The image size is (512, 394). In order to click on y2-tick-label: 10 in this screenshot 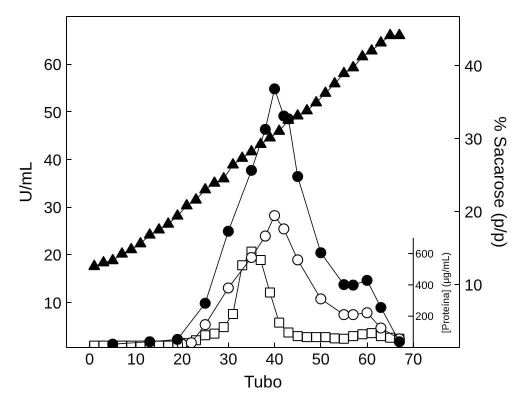, I will do `click(473, 286)`.